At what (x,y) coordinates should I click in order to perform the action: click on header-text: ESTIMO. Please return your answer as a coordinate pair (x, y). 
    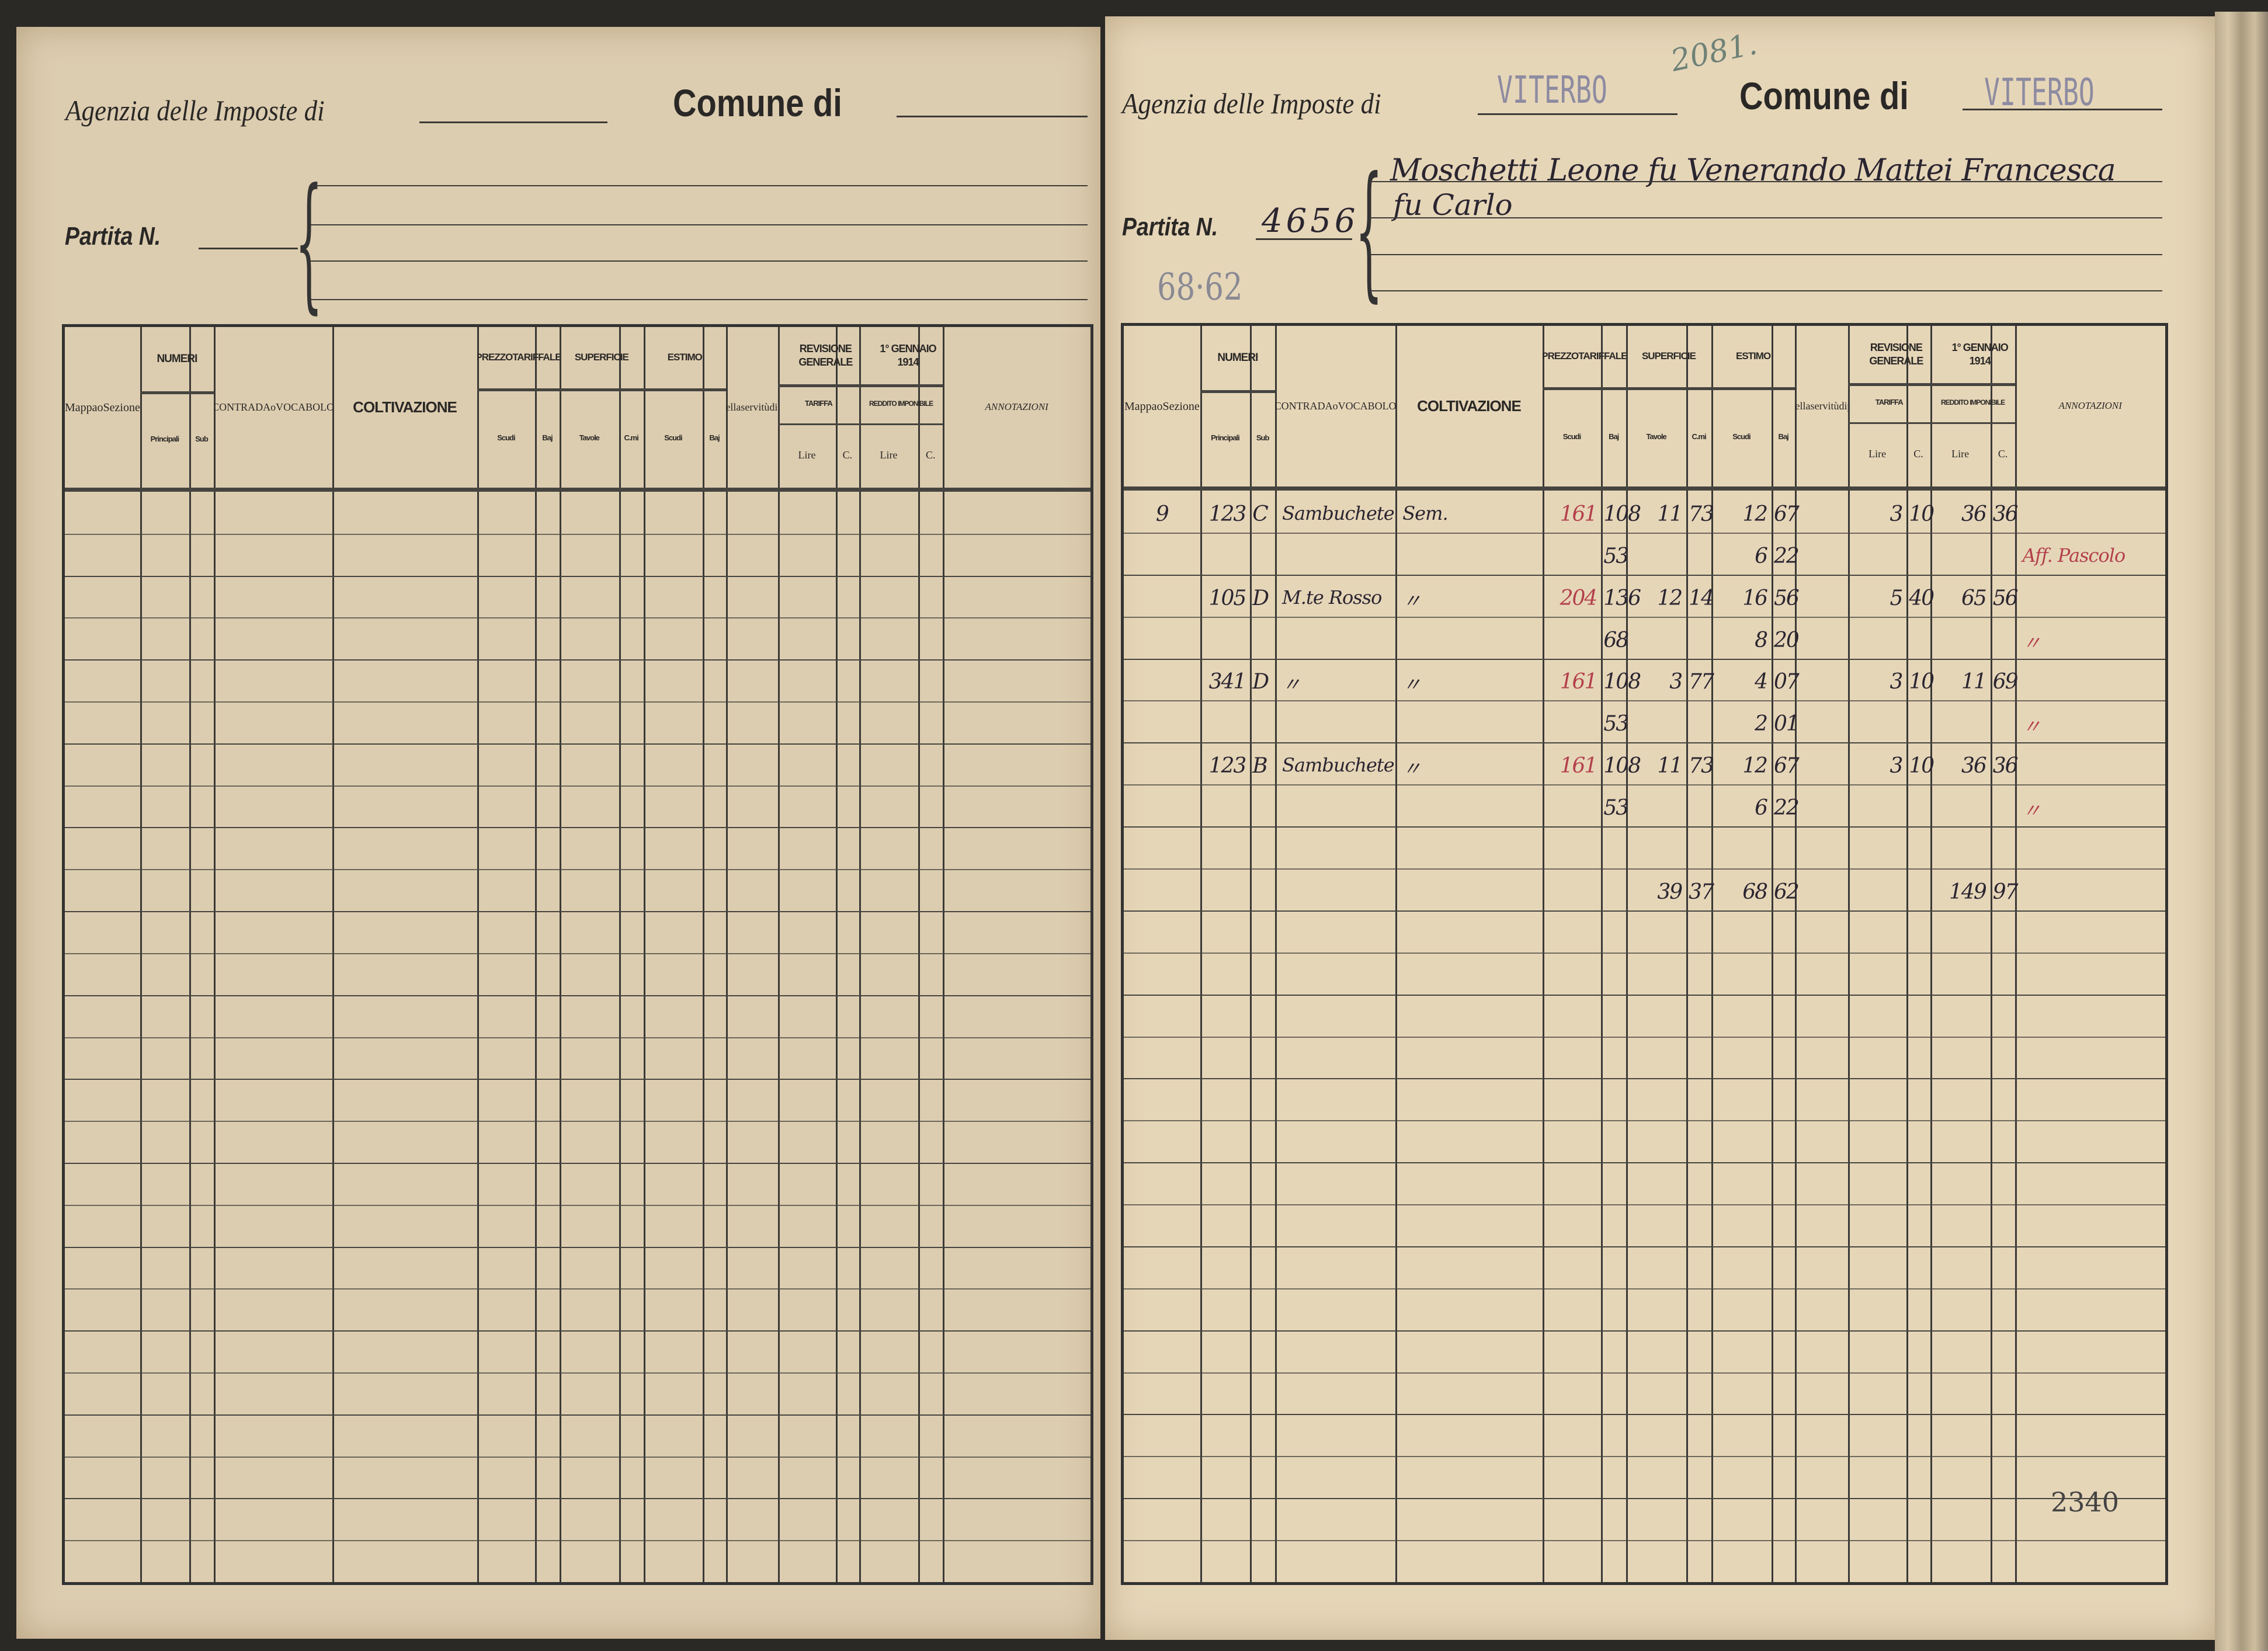
    Looking at the image, I should click on (685, 357).